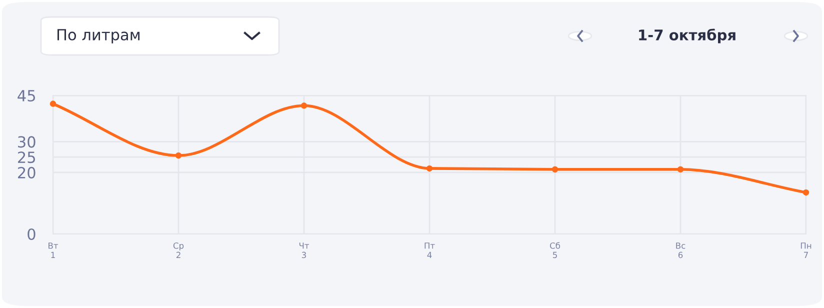 Image resolution: width=824 pixels, height=308 pixels. Describe the element at coordinates (26, 96) in the screenshot. I see `y-tick-label: 45` at that location.